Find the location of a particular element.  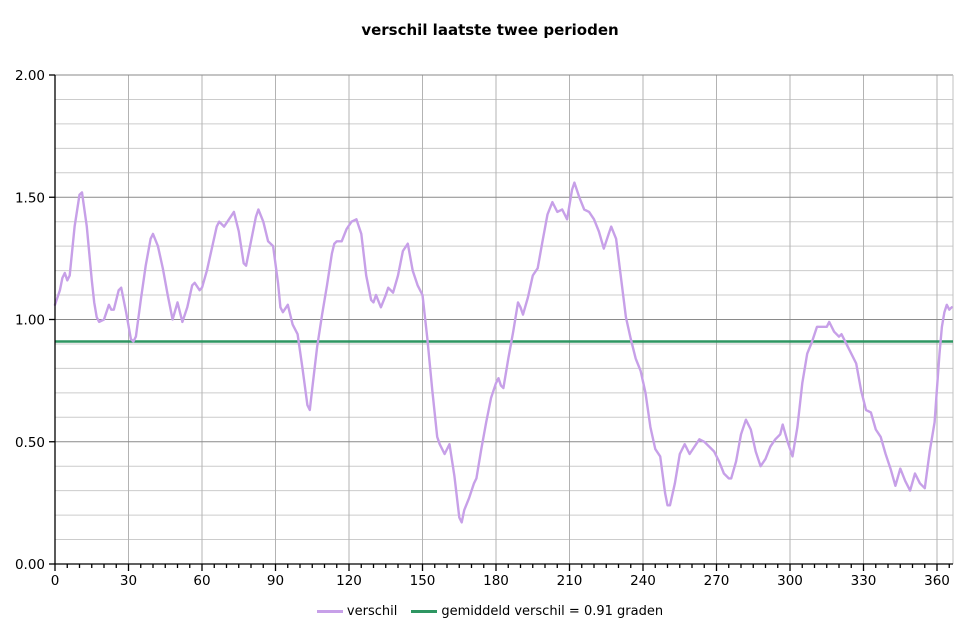

legend-item-verschil: verschil is located at coordinates (357, 611).